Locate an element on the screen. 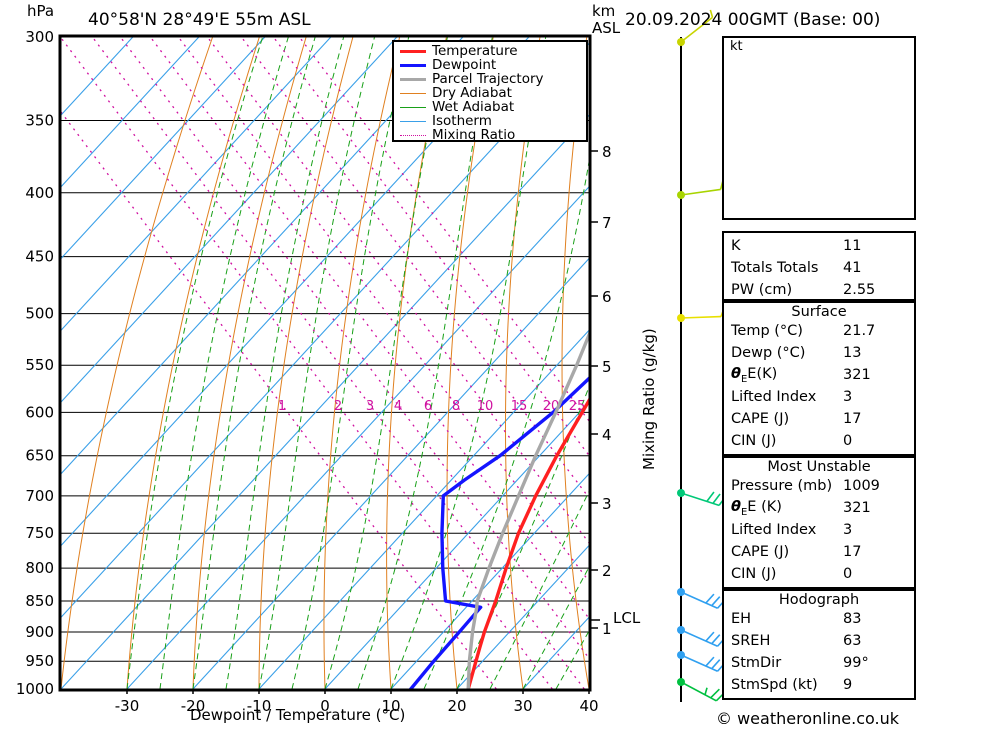  most-unstable-panel-title: Most Unstable is located at coordinates (819, 467).